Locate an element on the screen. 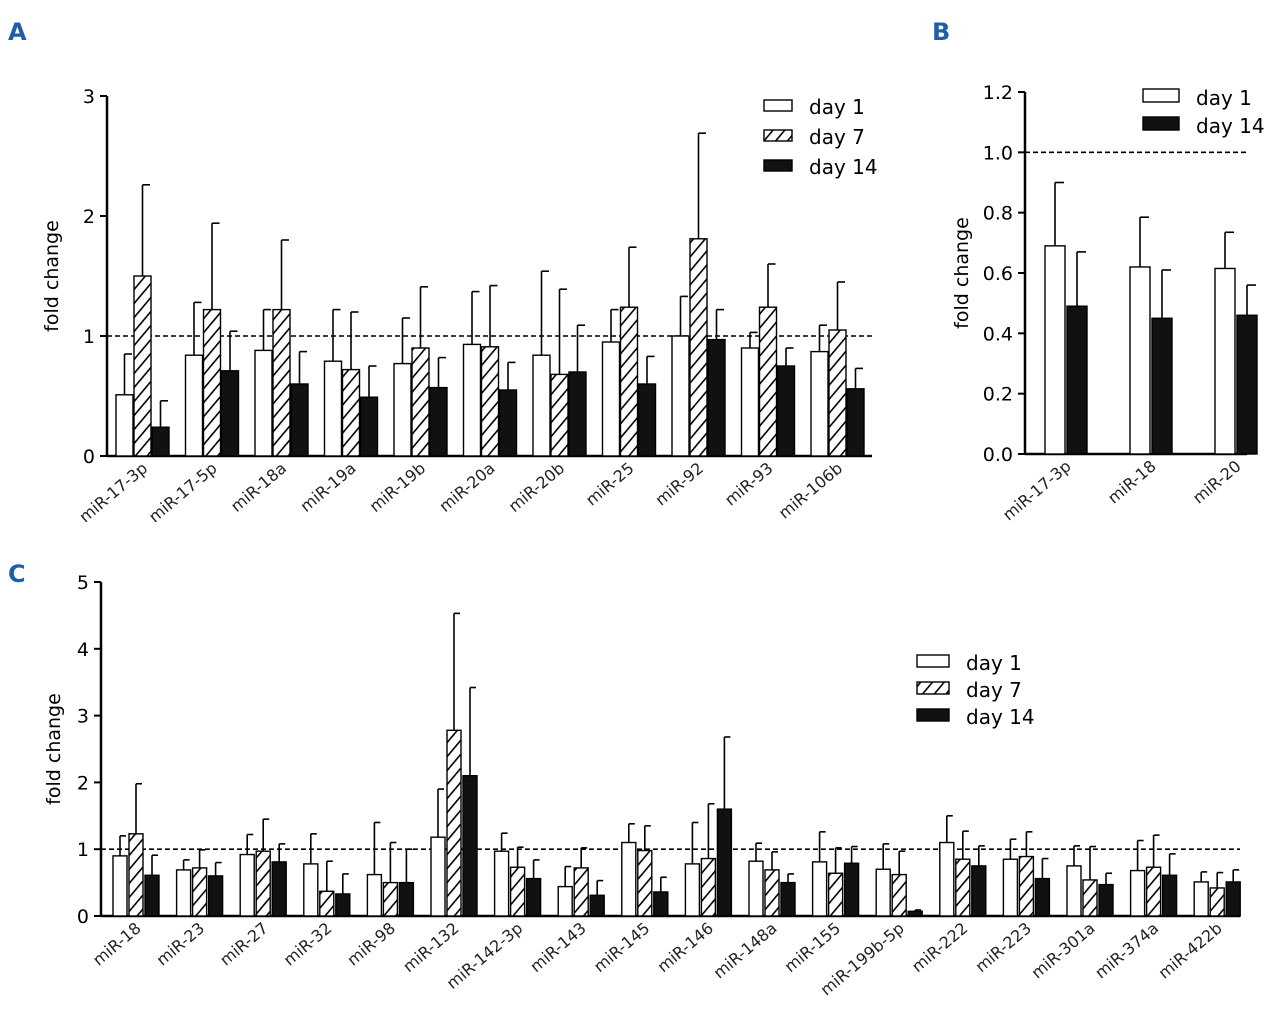 The height and width of the screenshot is (1030, 1280). chart-c-legend-label: day 14 is located at coordinates (1000, 717).